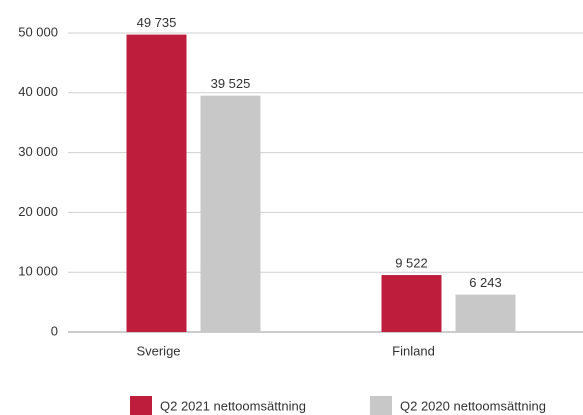 The height and width of the screenshot is (415, 583). I want to click on legend-label: Q2 2021 nettoomsättning, so click(233, 405).